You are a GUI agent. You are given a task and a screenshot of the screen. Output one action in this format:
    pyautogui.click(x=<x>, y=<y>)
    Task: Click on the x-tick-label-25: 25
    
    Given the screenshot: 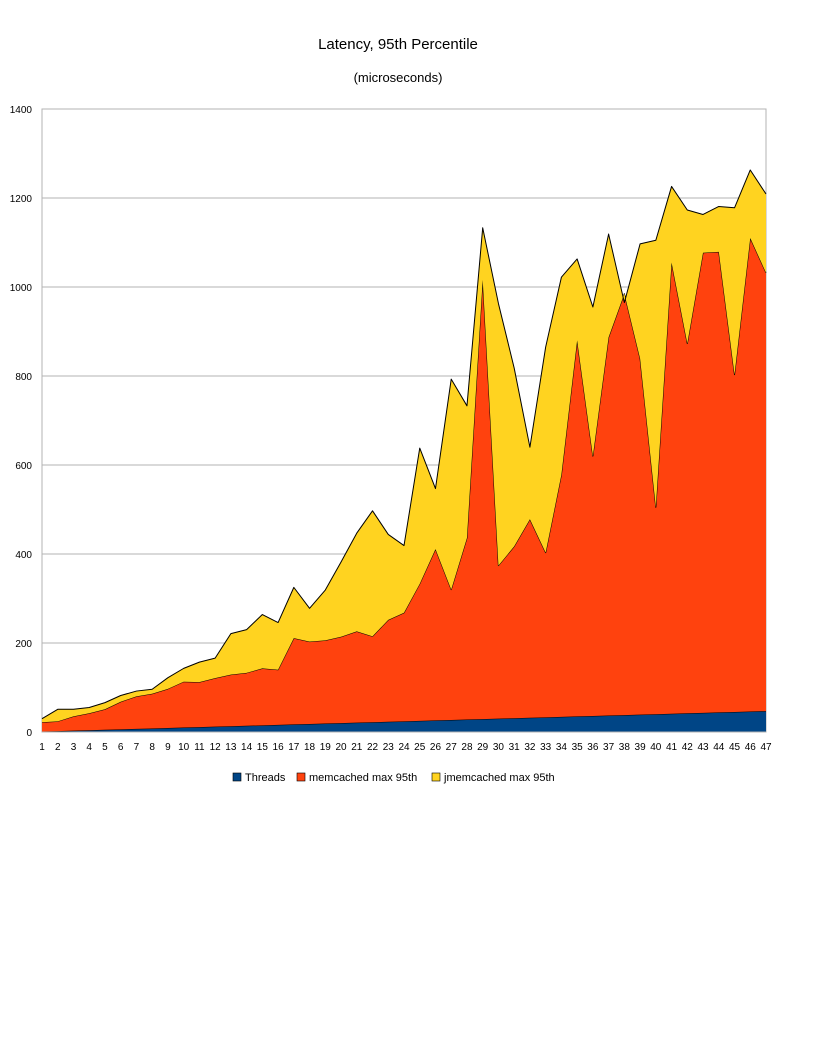 What is the action you would take?
    pyautogui.click(x=420, y=747)
    